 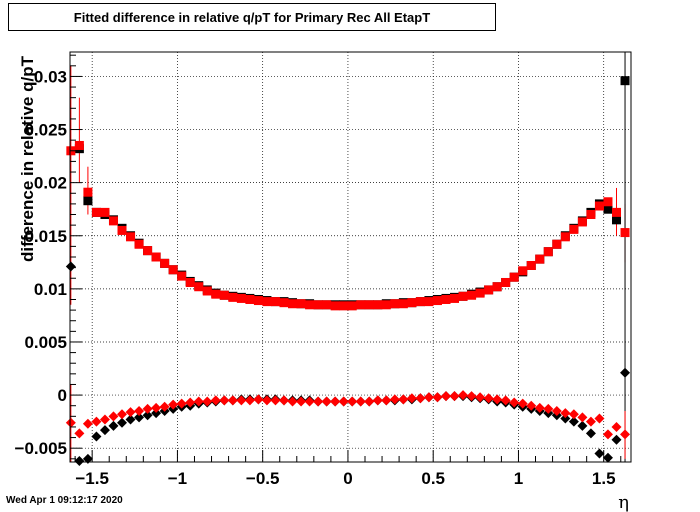 I want to click on x-tick-label: 0.5, so click(x=433, y=478).